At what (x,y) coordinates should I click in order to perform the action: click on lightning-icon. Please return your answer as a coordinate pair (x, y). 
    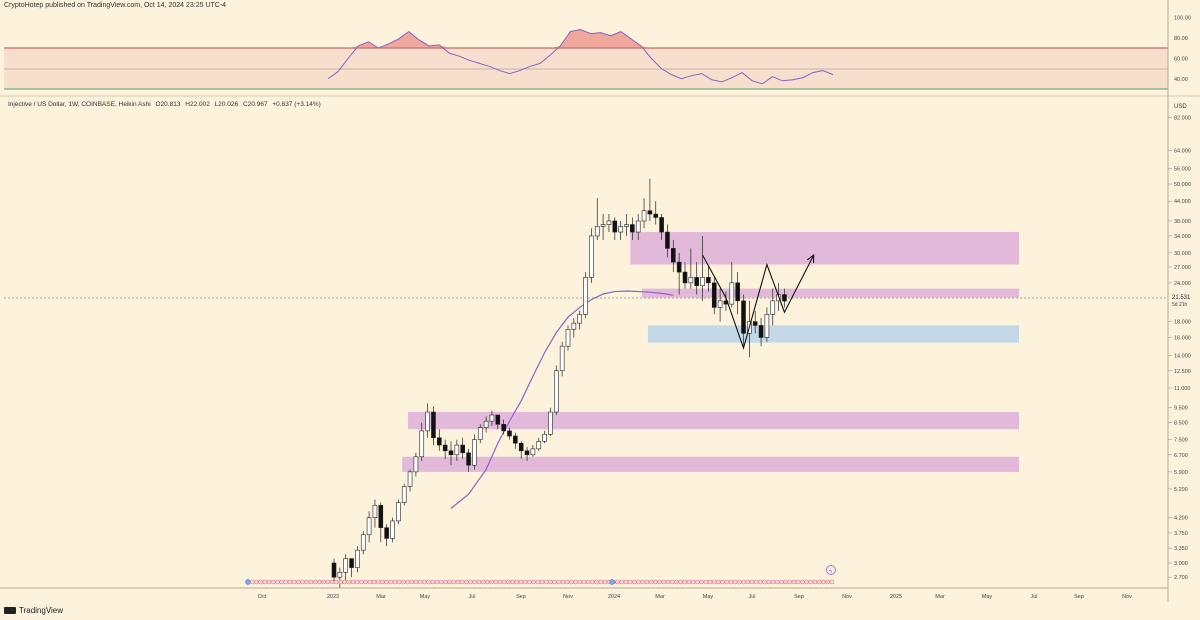
    Looking at the image, I should click on (831, 570).